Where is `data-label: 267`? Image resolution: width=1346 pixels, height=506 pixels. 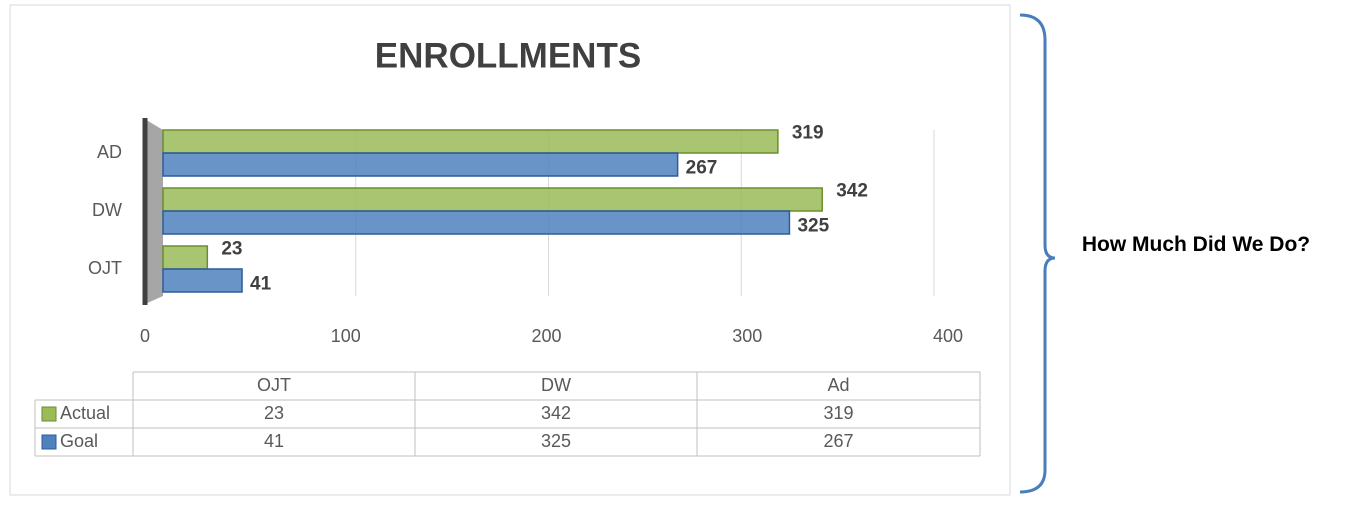 data-label: 267 is located at coordinates (702, 168).